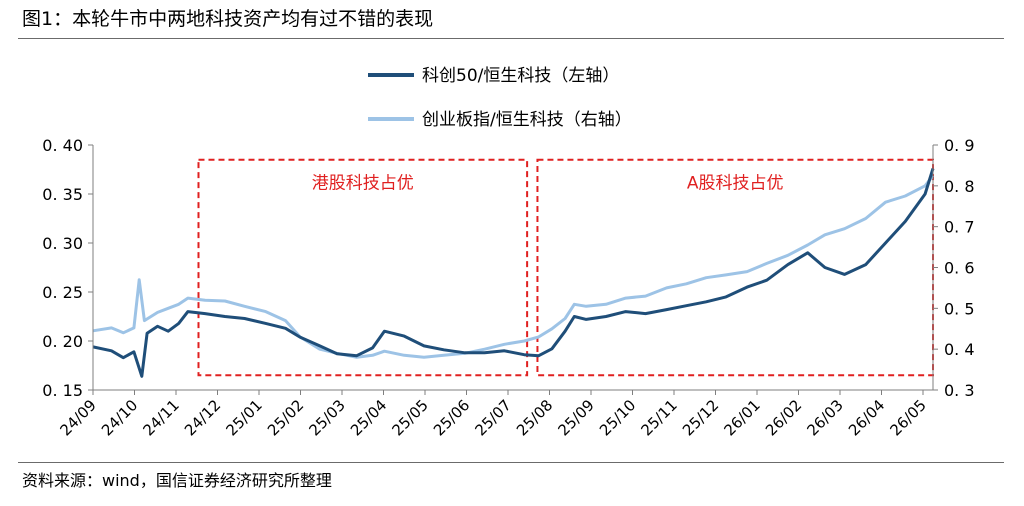 Image resolution: width=1024 pixels, height=506 pixels. What do you see at coordinates (62, 341) in the screenshot?
I see `y-left-tick-label: 0. 20` at bounding box center [62, 341].